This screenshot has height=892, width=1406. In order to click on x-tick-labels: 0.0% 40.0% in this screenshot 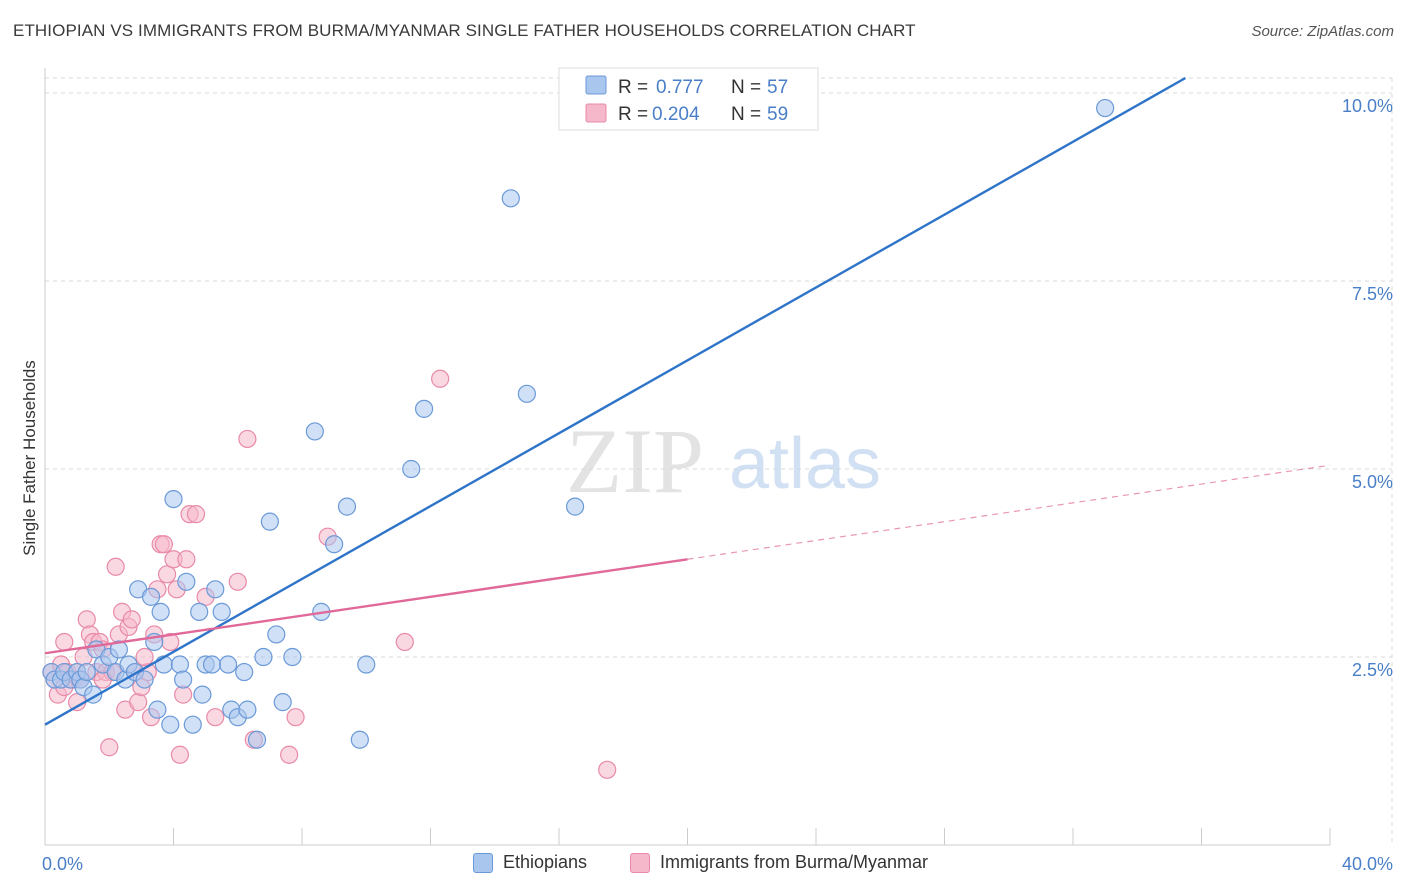, I will do `click(717, 864)`.